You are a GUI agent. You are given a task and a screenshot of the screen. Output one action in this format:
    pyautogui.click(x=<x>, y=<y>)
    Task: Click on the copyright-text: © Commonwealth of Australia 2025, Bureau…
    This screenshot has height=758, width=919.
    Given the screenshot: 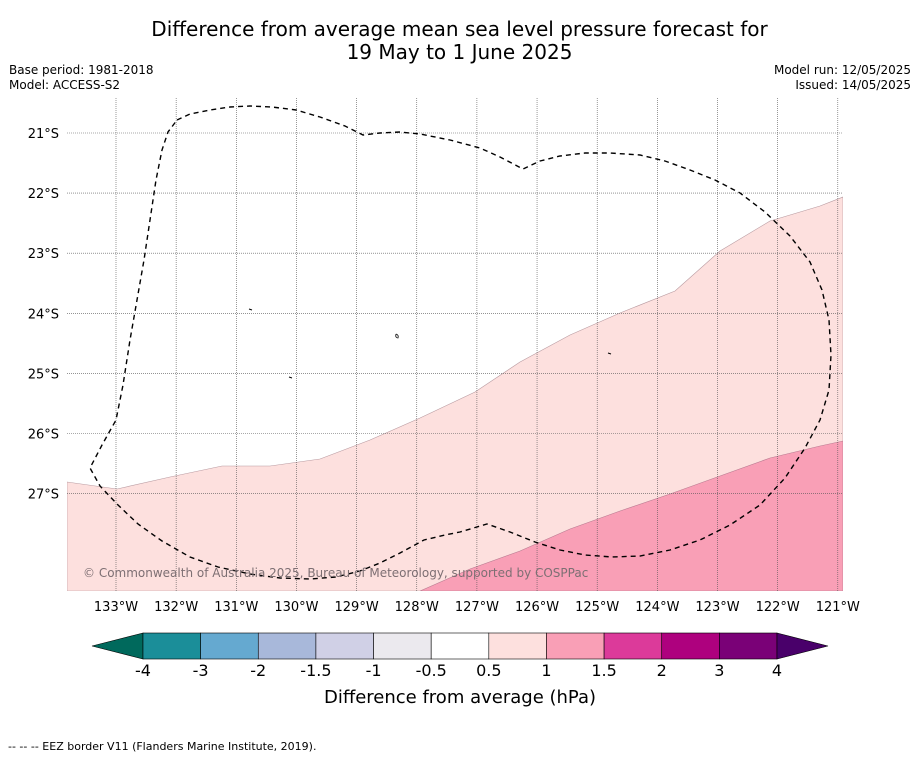 What is the action you would take?
    pyautogui.click(x=335, y=573)
    